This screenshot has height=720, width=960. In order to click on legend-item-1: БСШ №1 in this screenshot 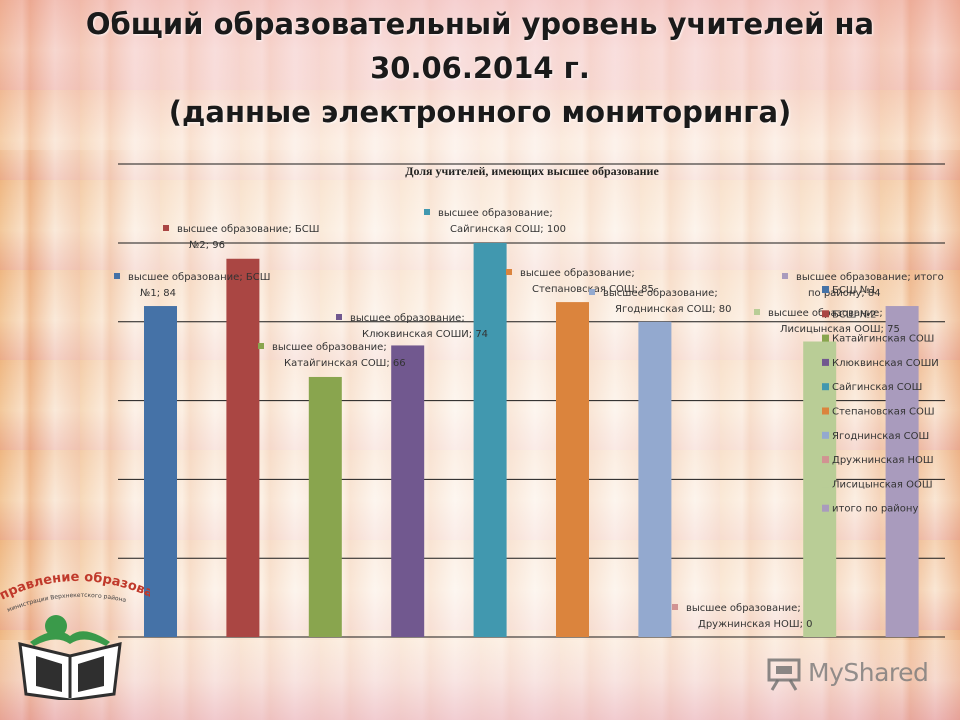, I will do `click(849, 290)`.